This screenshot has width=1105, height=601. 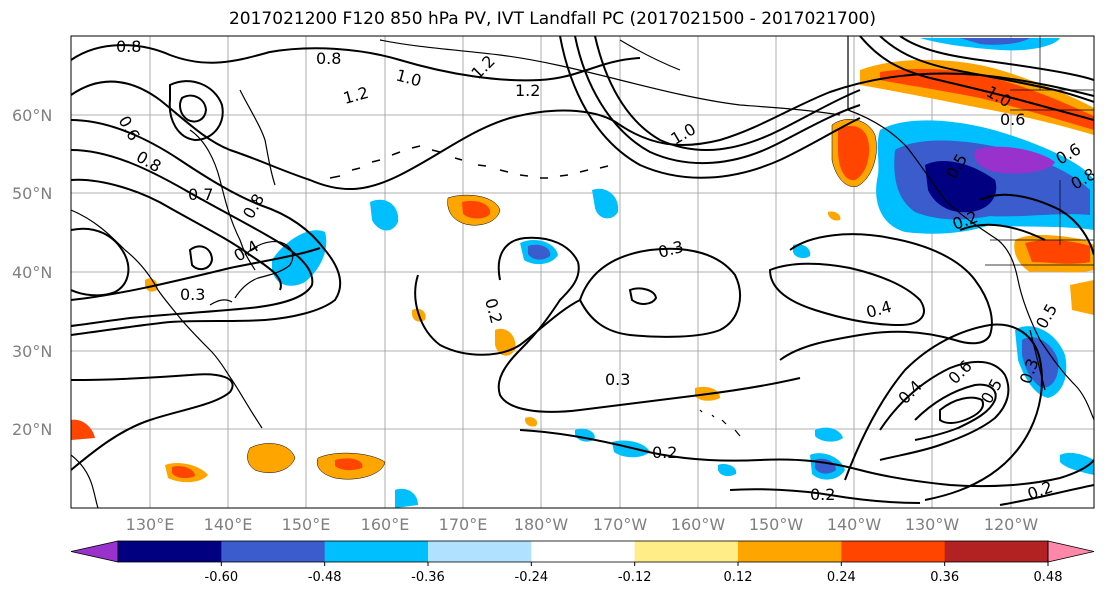 I want to click on colorbar-tick-label: -0.48, so click(x=325, y=577).